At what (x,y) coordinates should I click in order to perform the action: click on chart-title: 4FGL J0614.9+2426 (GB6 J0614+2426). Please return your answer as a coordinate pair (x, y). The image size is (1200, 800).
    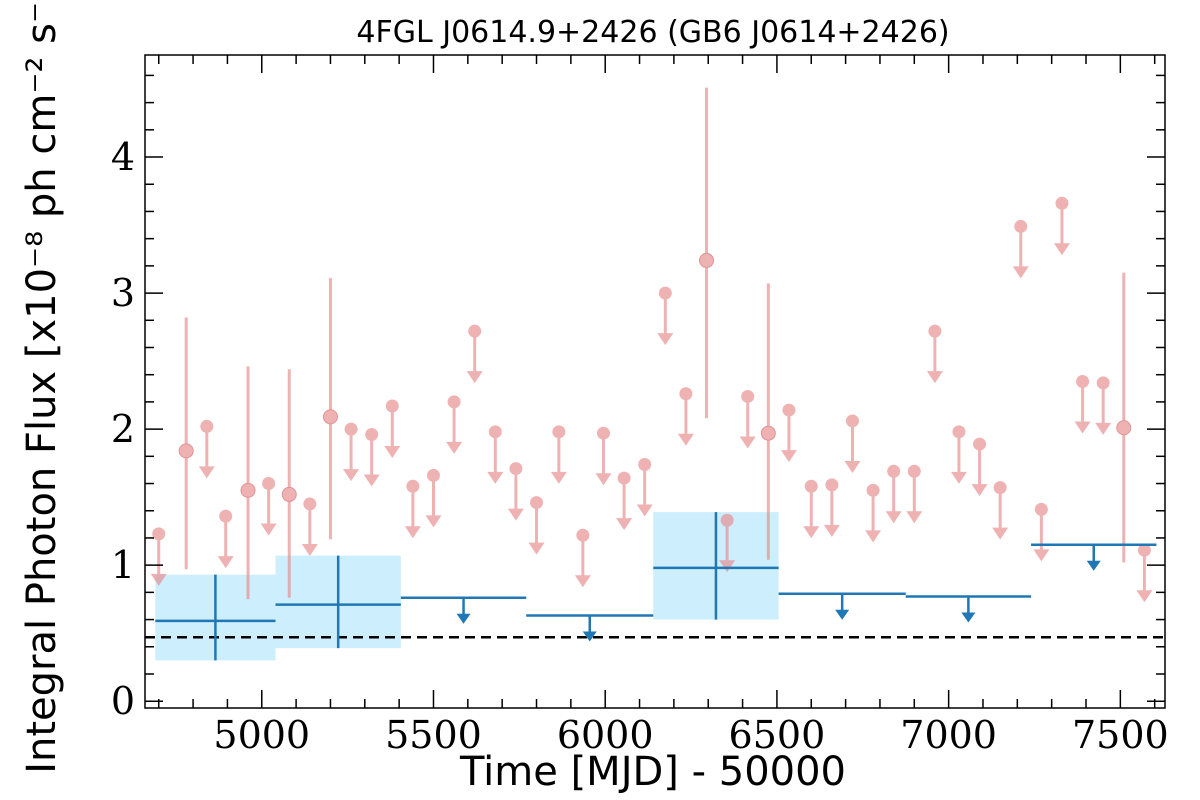
    Looking at the image, I should click on (652, 32).